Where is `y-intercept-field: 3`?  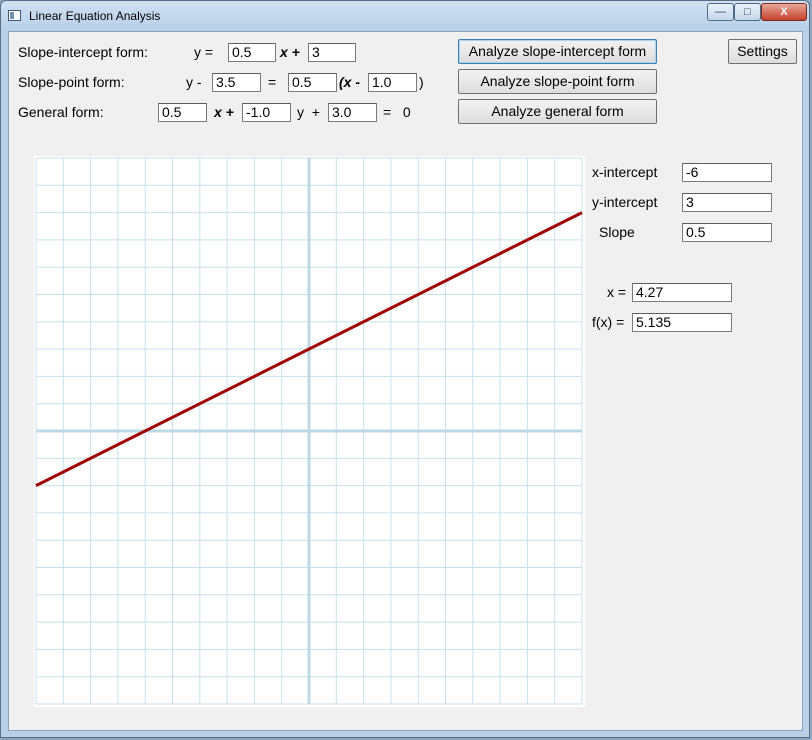
y-intercept-field: 3 is located at coordinates (727, 202).